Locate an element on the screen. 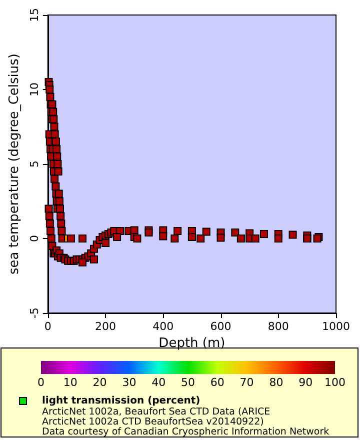 The height and width of the screenshot is (440, 360). y-tick-label: 5 is located at coordinates (34, 164).